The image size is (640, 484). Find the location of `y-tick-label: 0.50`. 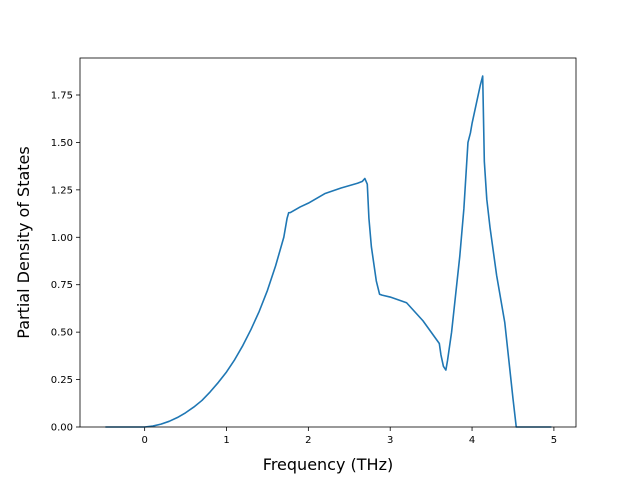

y-tick-label: 0.50 is located at coordinates (62, 333).